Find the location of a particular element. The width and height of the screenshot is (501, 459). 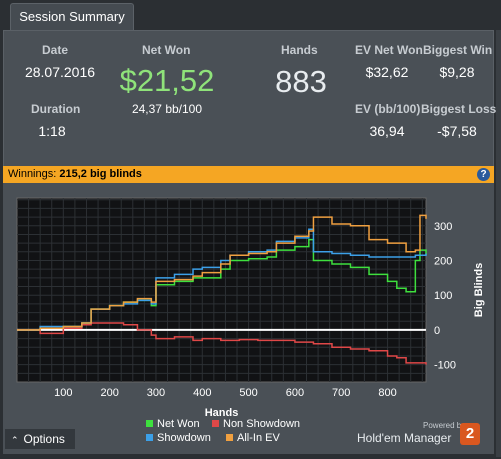

options-button: ⌃ Options is located at coordinates (40, 439).